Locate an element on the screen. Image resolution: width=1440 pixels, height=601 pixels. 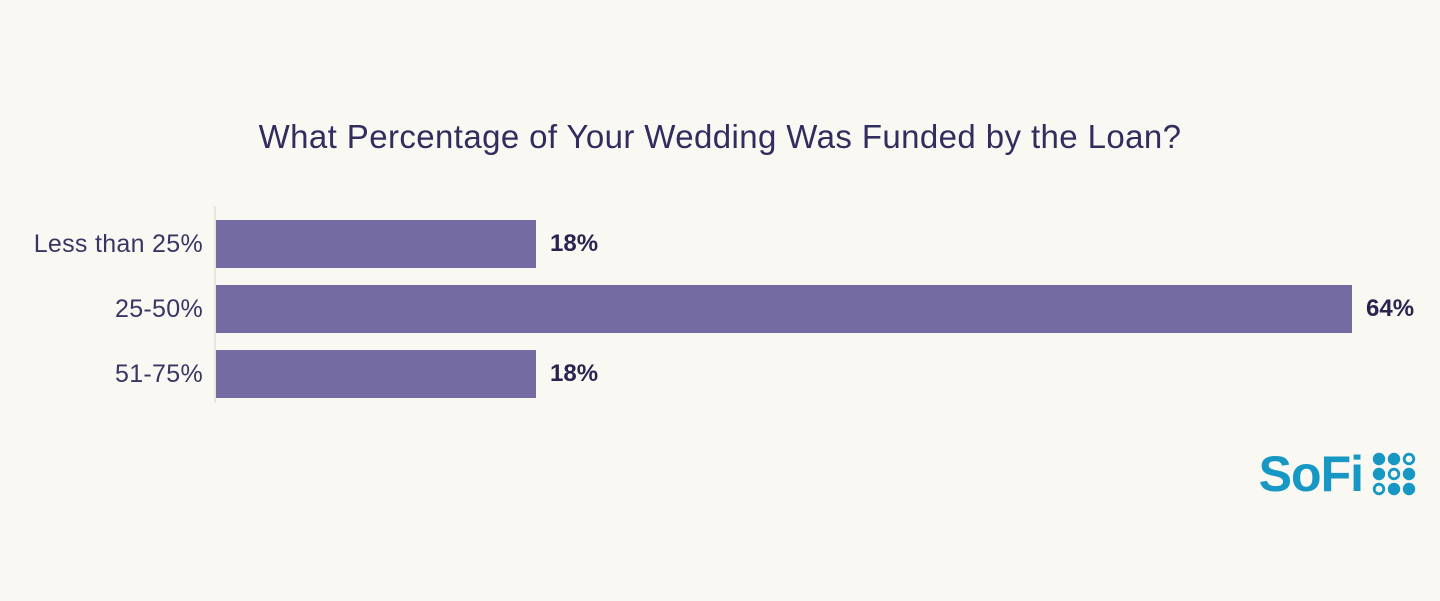
bar-row: 51-75% 18% is located at coordinates (720, 374).